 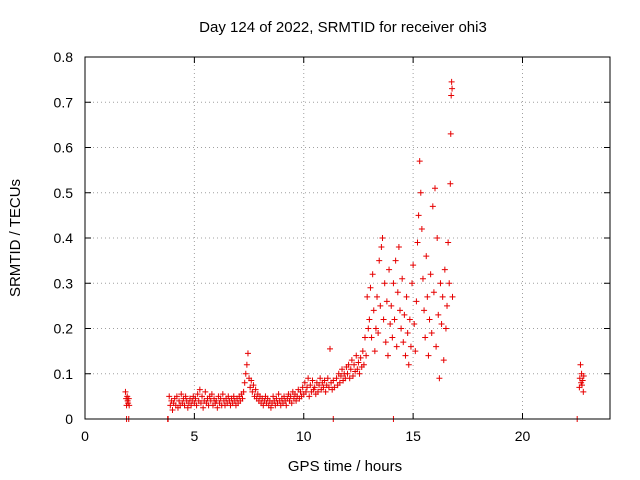 What do you see at coordinates (85, 436) in the screenshot?
I see `x-tick-label: 0` at bounding box center [85, 436].